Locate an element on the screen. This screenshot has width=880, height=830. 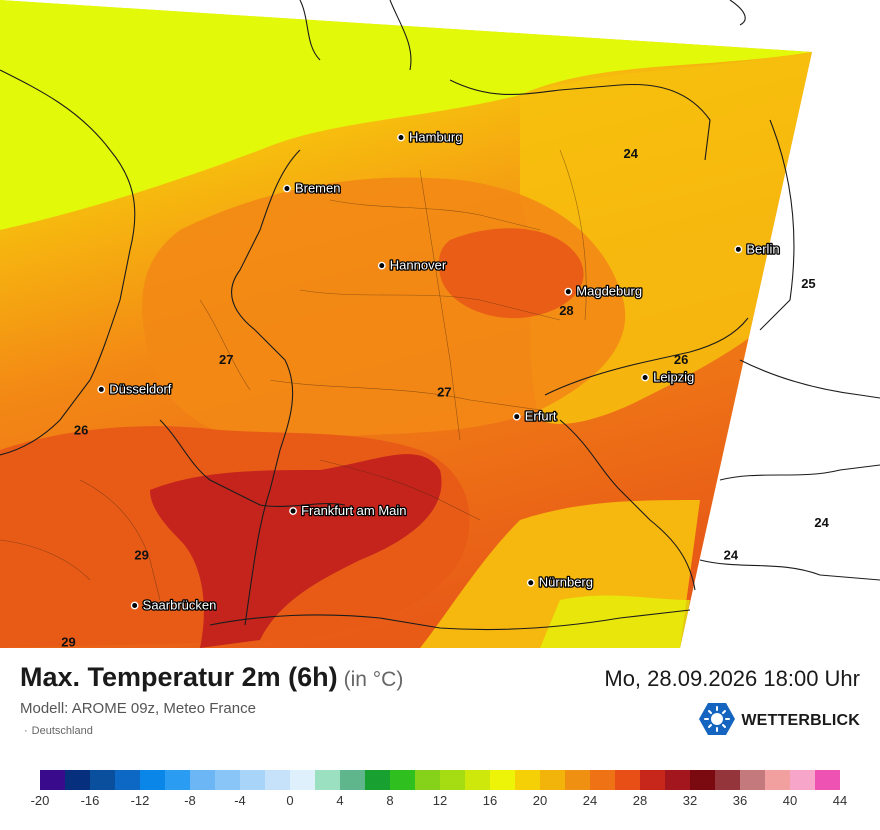
city-marker: Düsseldorf is located at coordinates (135, 389).